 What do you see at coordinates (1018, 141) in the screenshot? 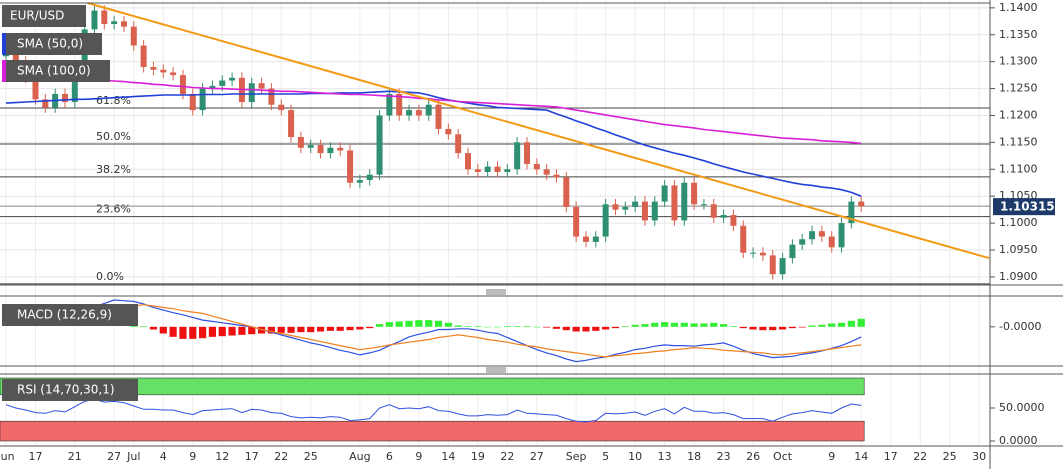
I see `y-tick-label: 1.1150` at bounding box center [1018, 141].